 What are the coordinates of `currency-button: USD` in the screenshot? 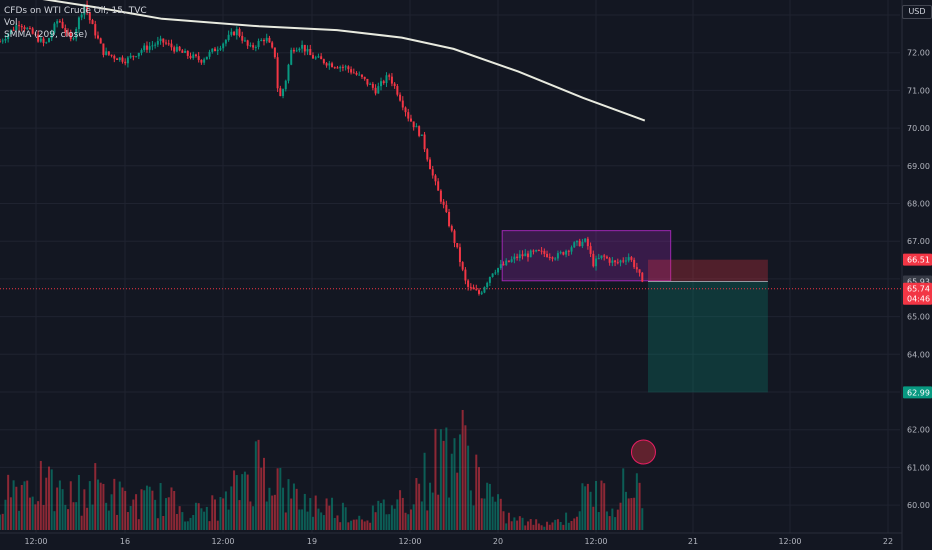 It's located at (917, 12).